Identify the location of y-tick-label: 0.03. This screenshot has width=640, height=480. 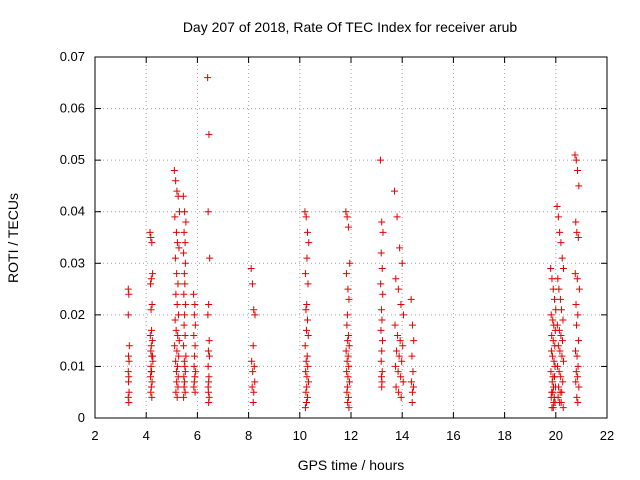
(72, 262).